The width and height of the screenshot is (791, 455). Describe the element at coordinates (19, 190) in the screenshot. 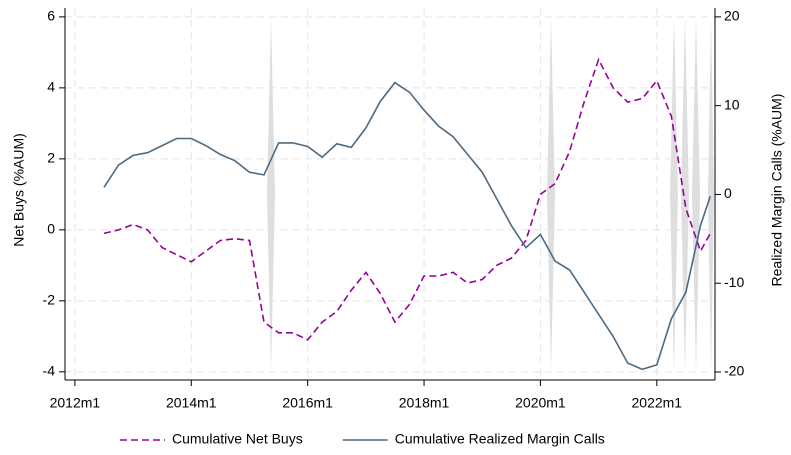

I see `y-axis-title: Net Buys (%AUM)` at that location.